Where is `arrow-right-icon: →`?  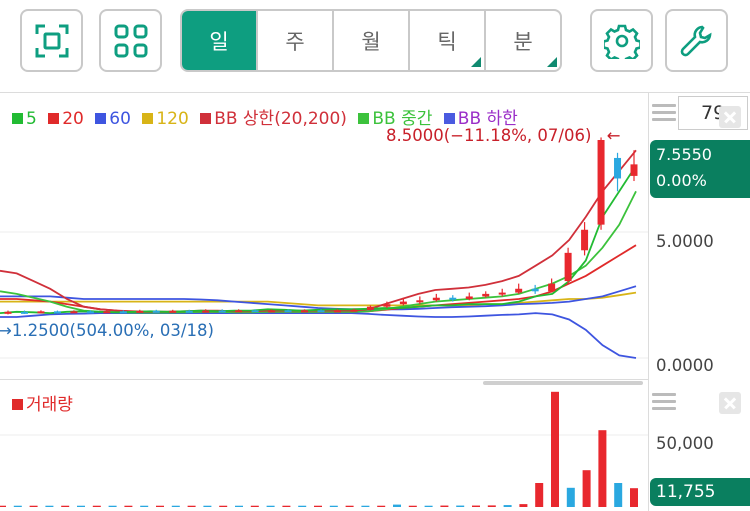
arrow-right-icon: → is located at coordinates (6, 330).